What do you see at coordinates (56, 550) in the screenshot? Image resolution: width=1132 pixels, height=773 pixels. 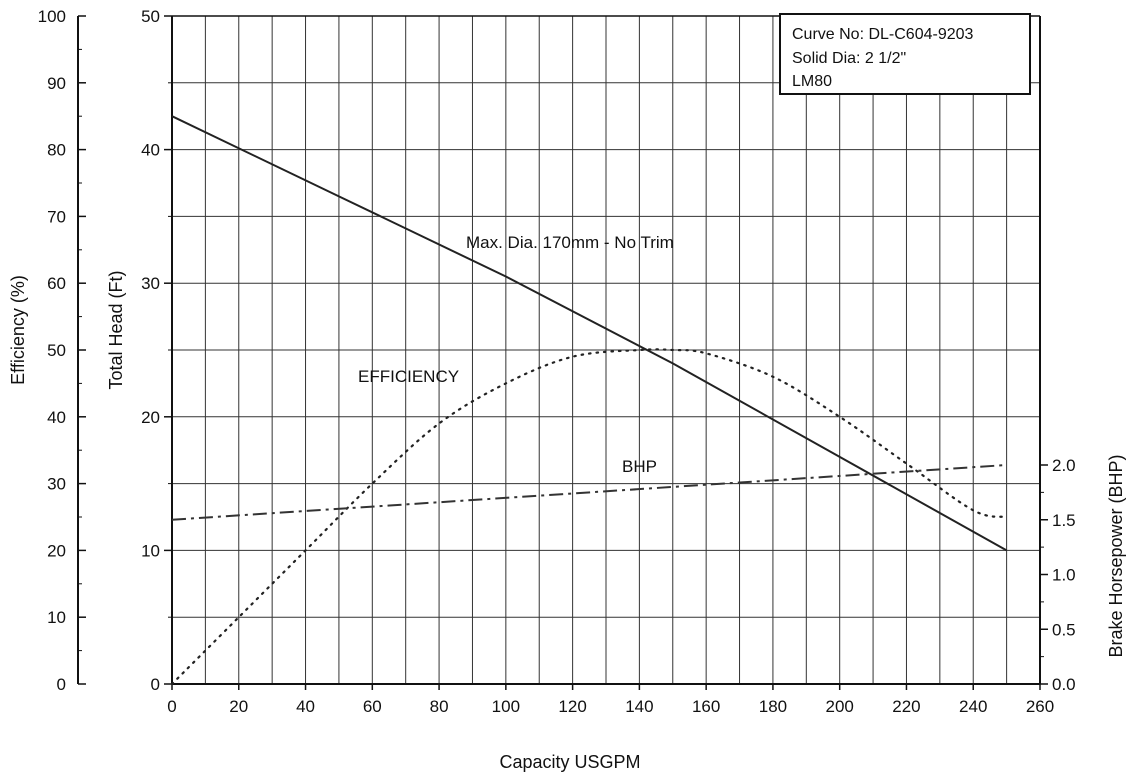 I see `efficiency-tick-label: 20` at bounding box center [56, 550].